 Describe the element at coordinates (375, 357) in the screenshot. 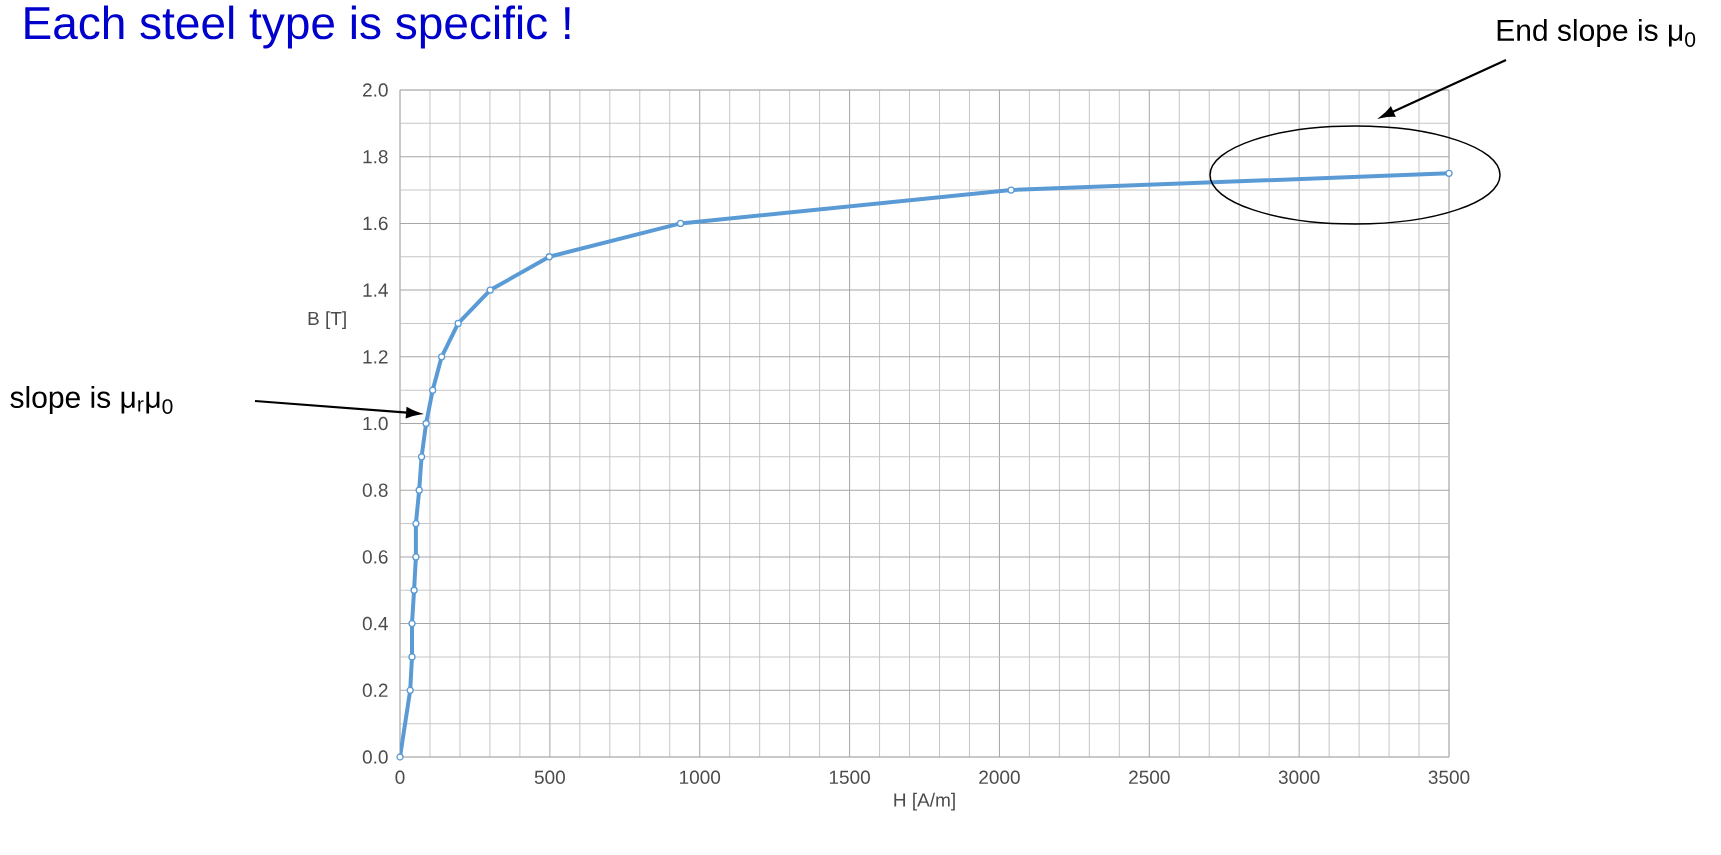

I see `y-tick-label: 1.2` at that location.